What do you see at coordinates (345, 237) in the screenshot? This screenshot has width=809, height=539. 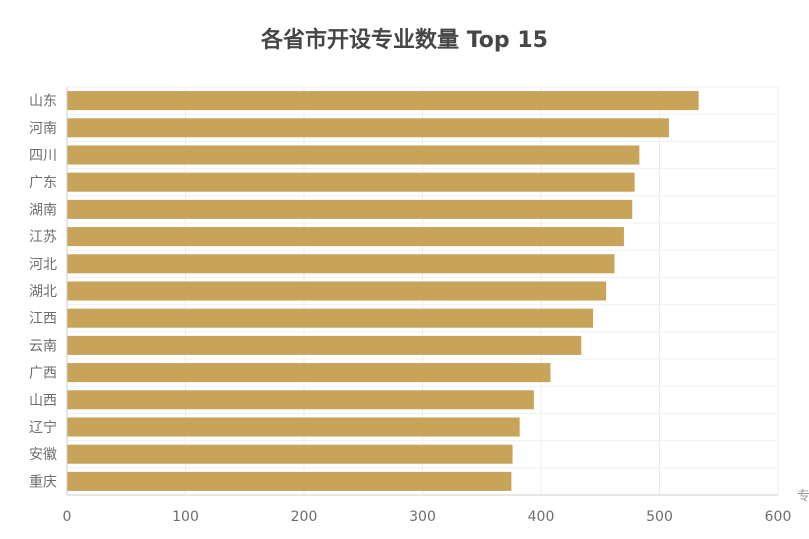 I see `bar-江苏` at bounding box center [345, 237].